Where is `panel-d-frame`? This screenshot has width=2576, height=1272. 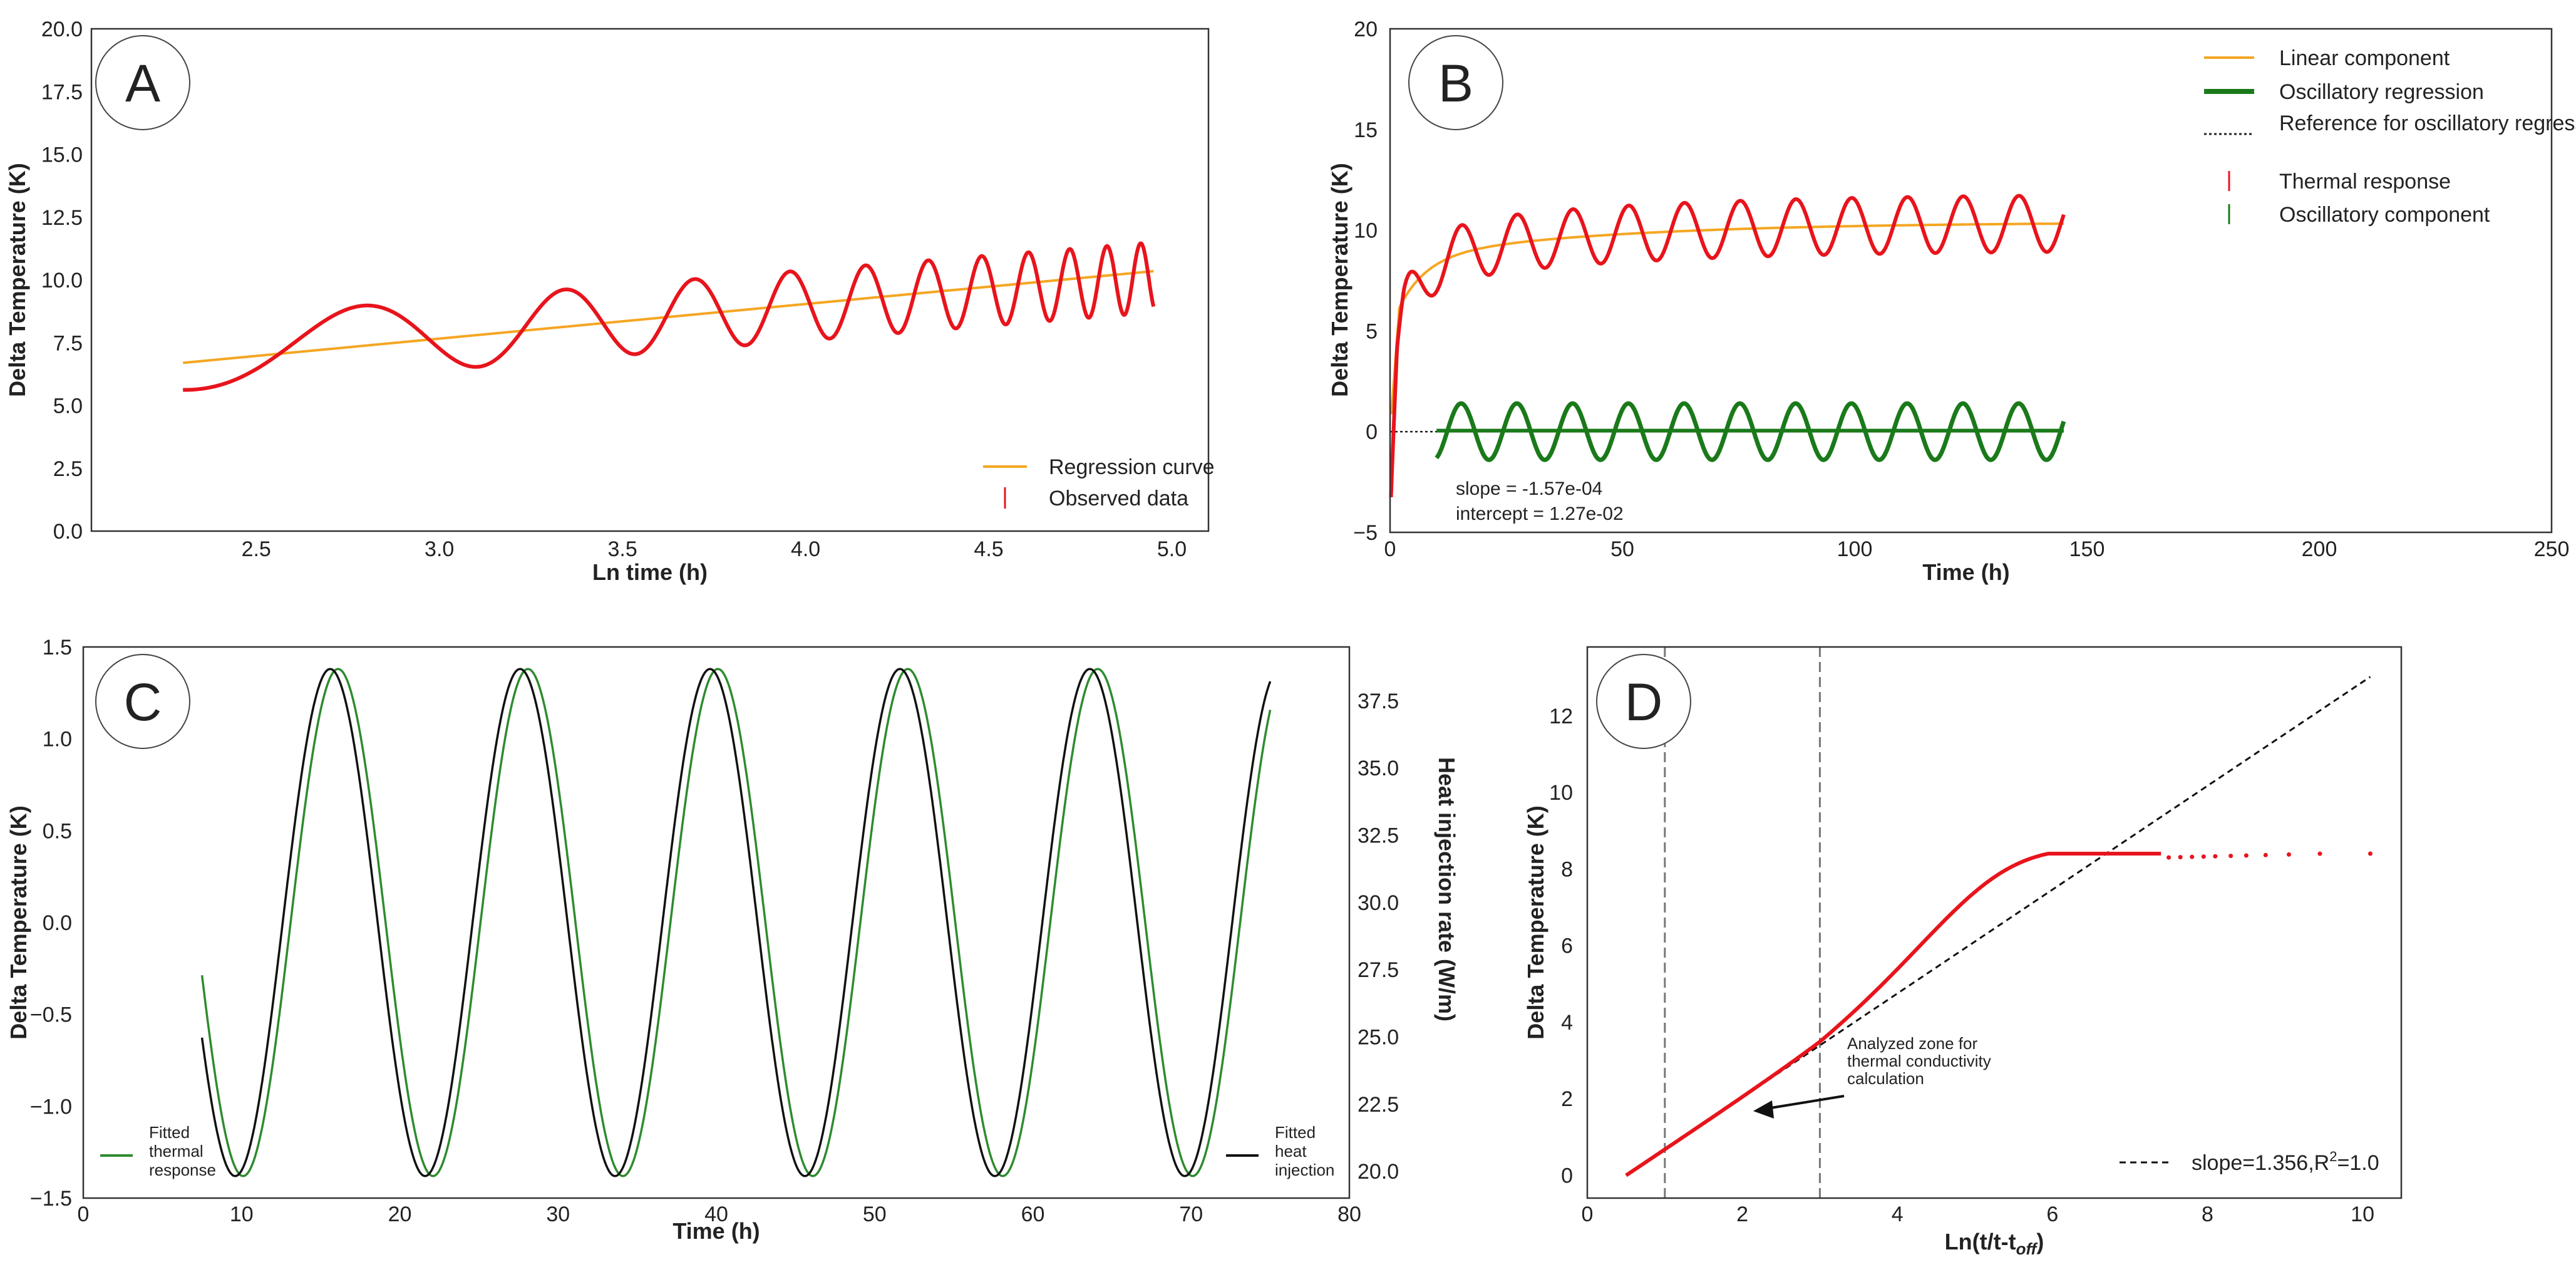
panel-d-frame is located at coordinates (1995, 922).